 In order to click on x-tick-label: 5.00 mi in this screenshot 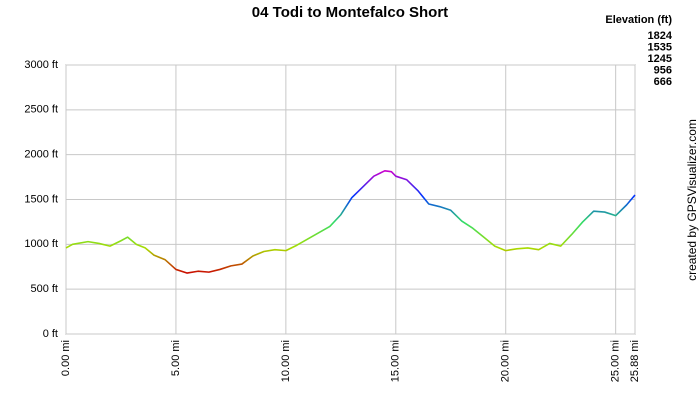, I will do `click(176, 358)`.